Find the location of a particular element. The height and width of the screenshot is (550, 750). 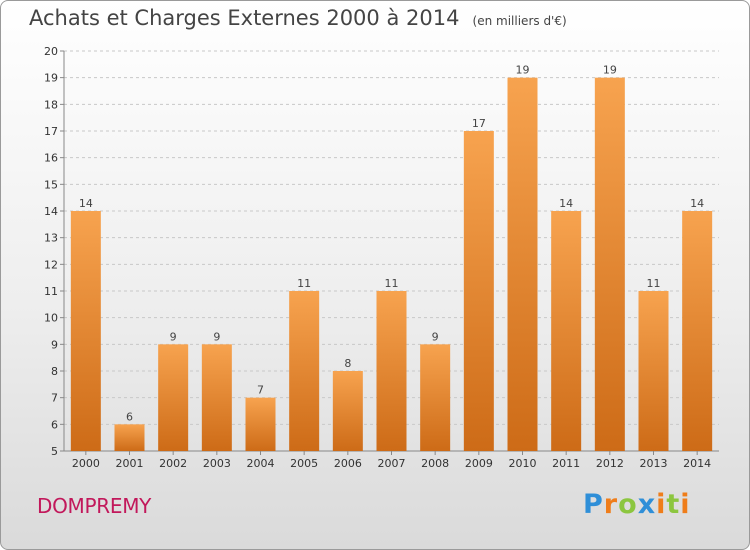

bar-2010 is located at coordinates (522, 264).